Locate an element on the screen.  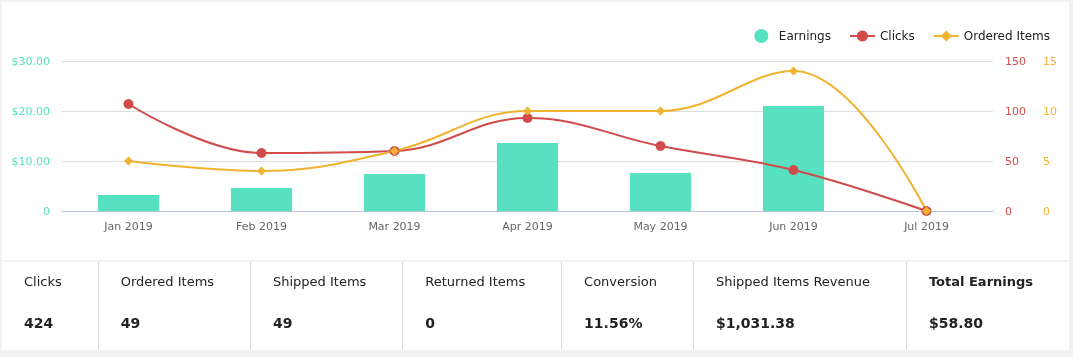
x-tick-label: Jan 2019 is located at coordinates (128, 226).